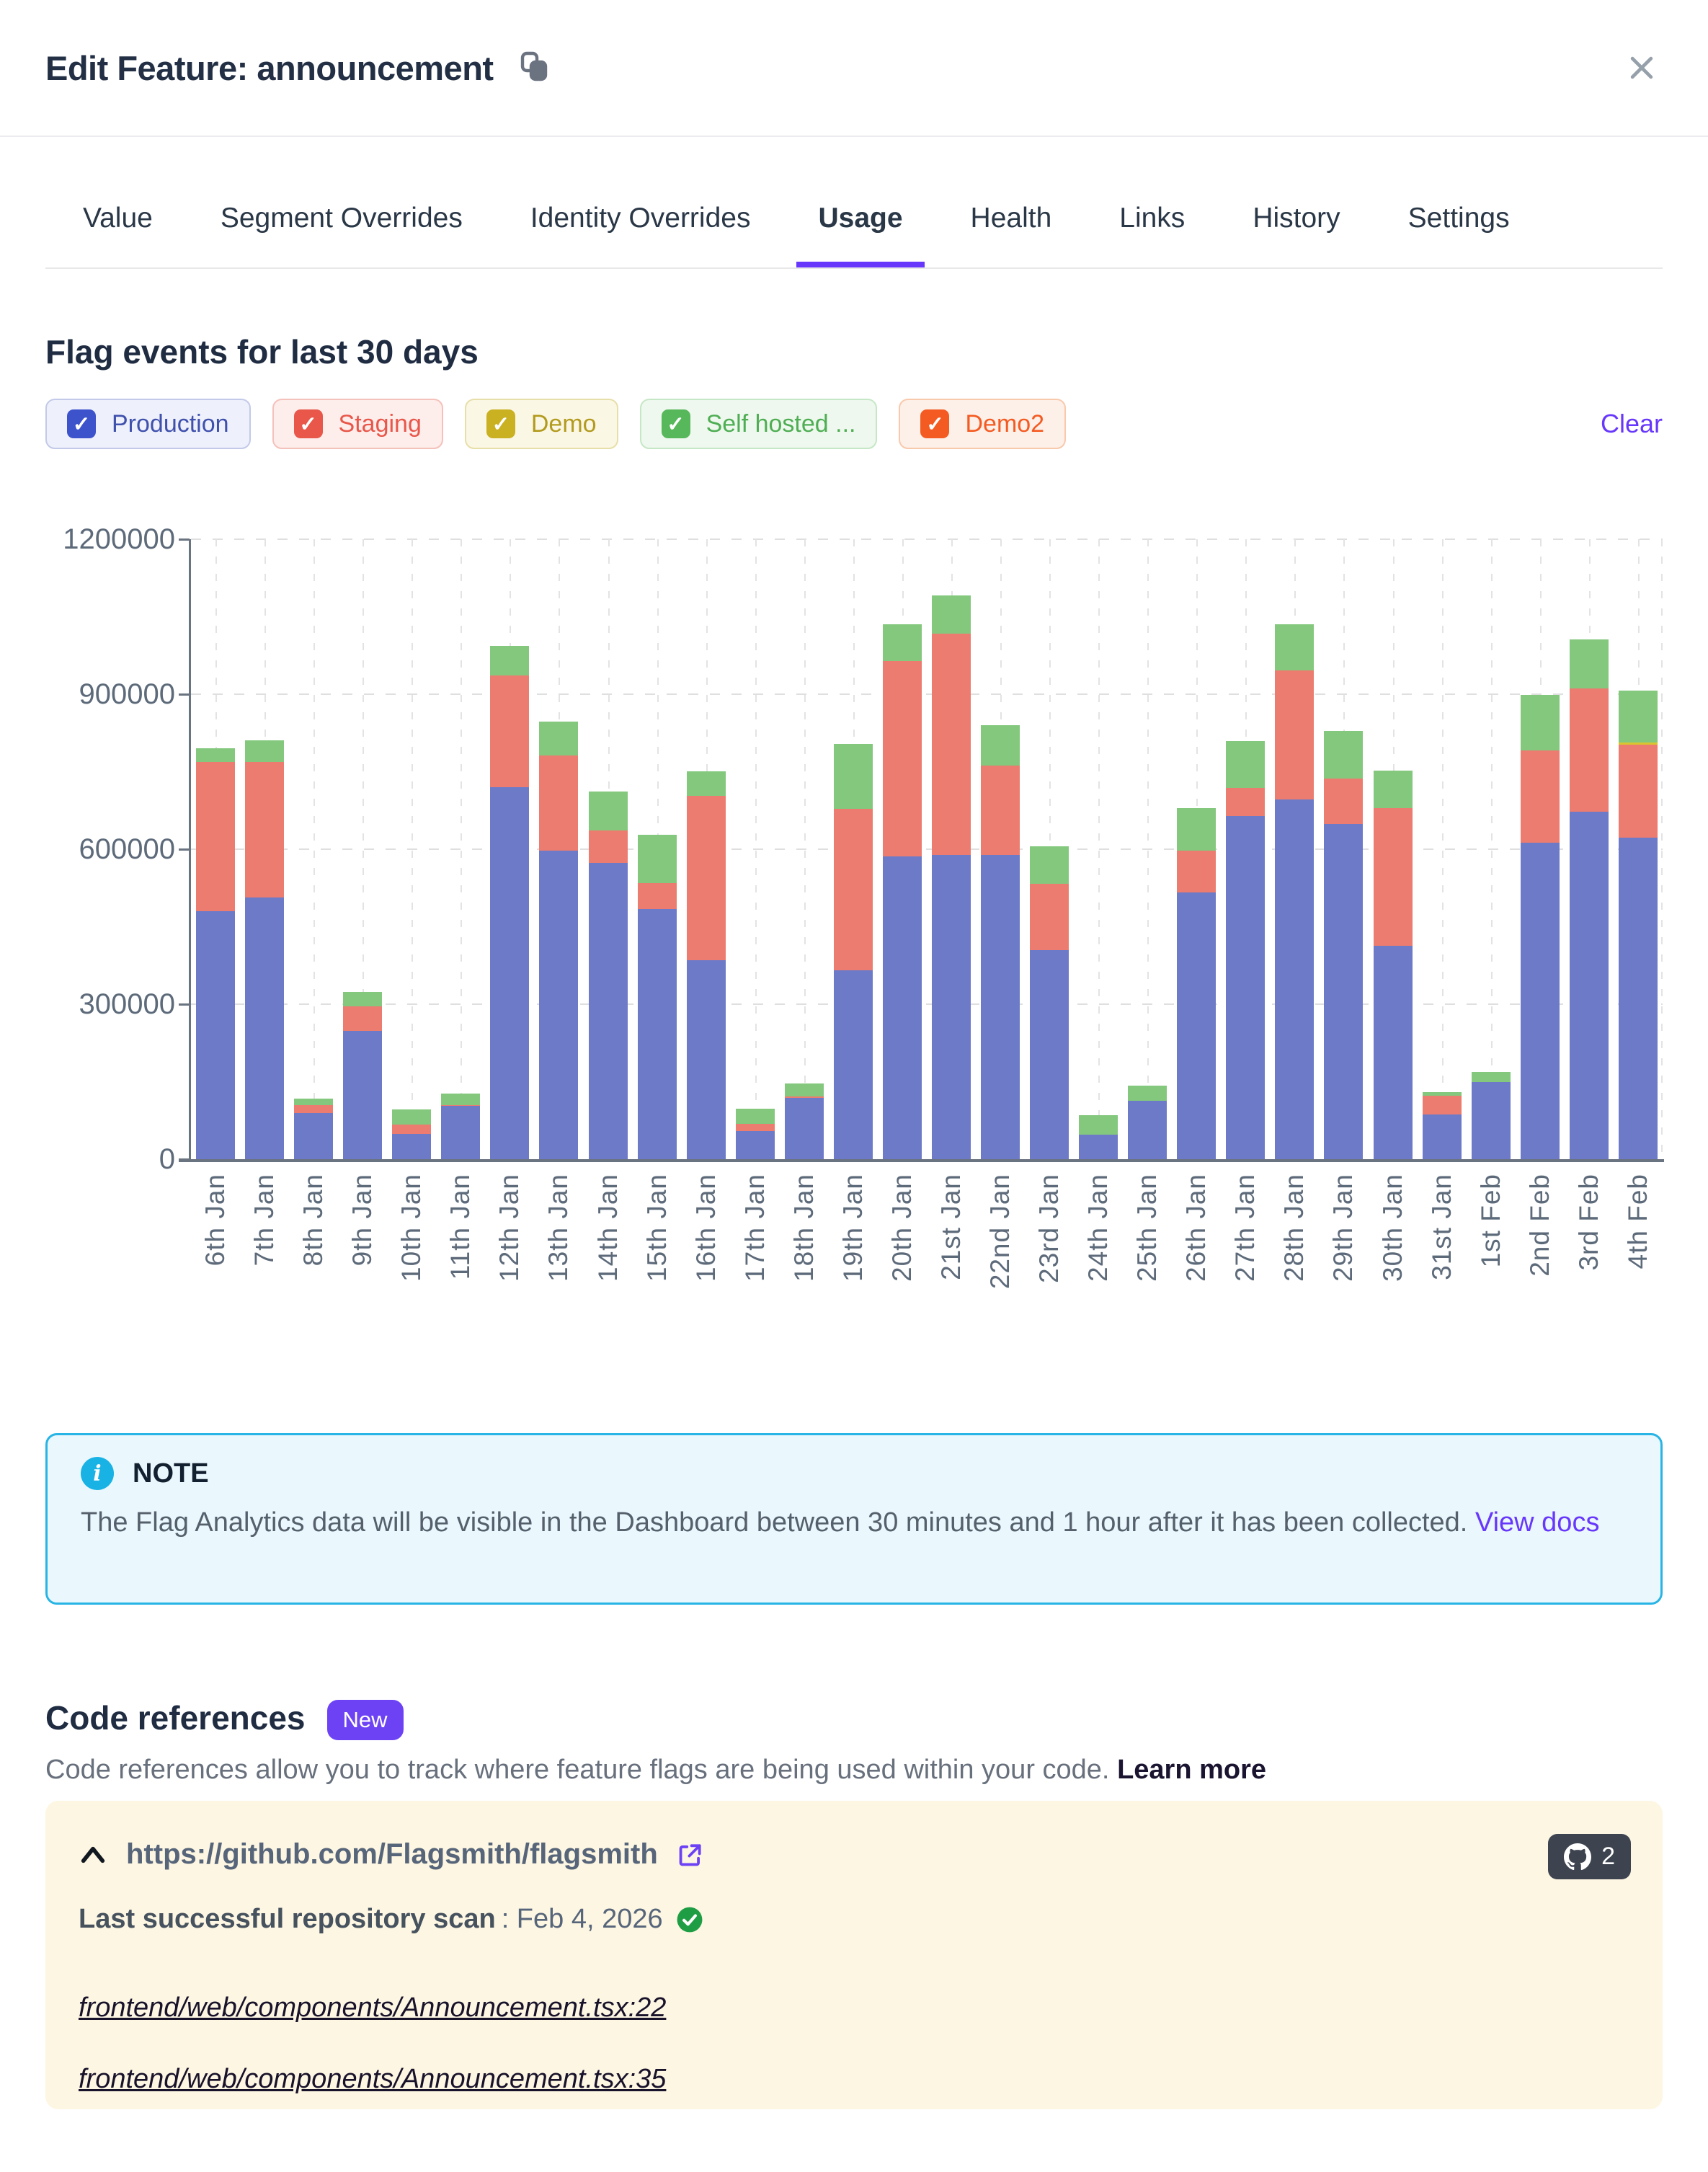  Describe the element at coordinates (1011, 218) in the screenshot. I see `tab-health: Health` at that location.